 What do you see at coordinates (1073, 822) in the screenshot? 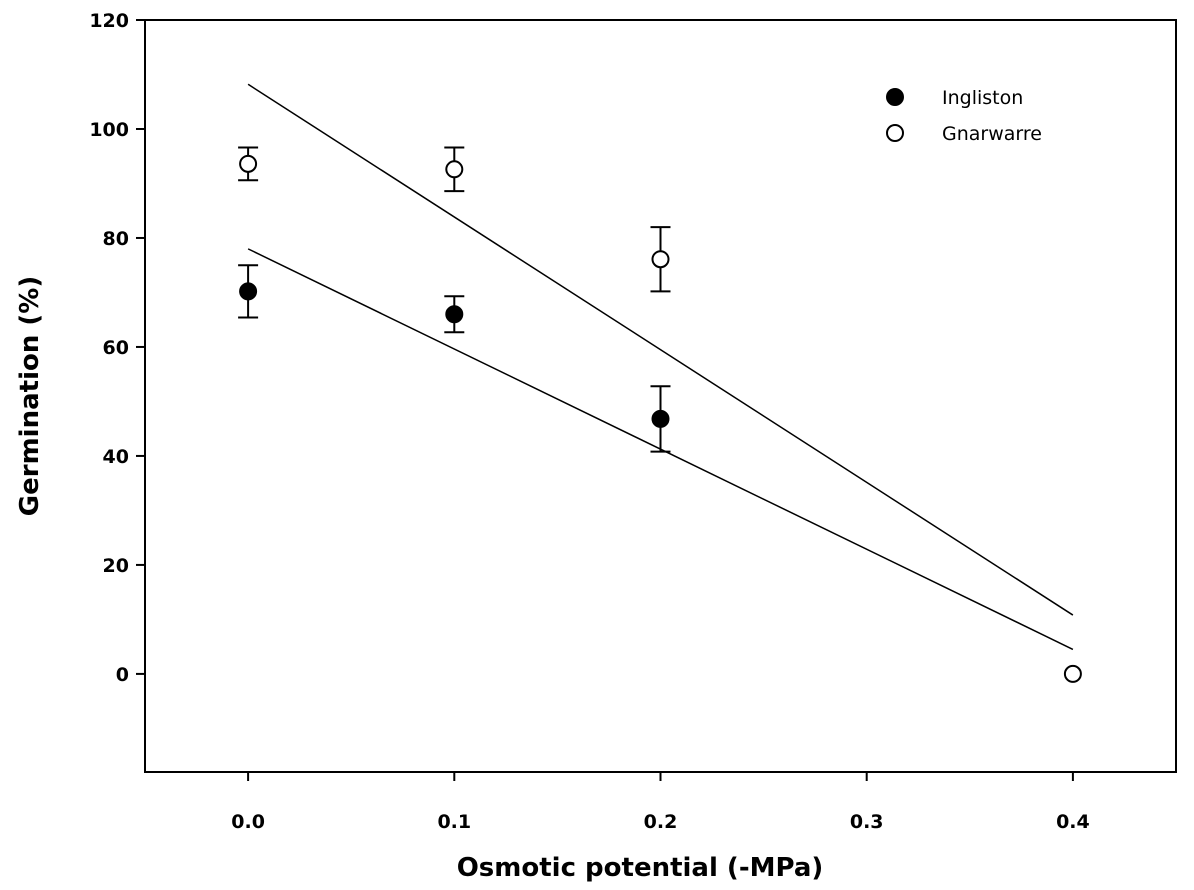
I see `x-tick-label: 0.4` at bounding box center [1073, 822].